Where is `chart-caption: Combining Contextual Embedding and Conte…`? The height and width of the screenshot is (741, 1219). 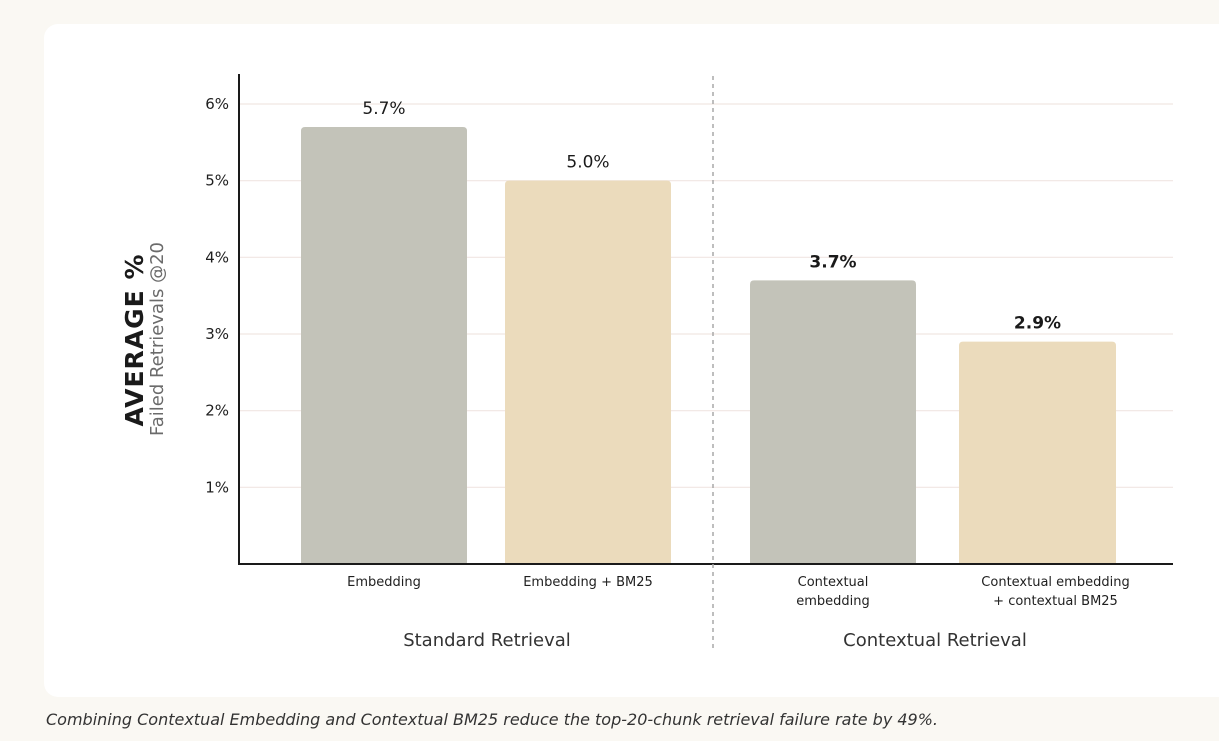 chart-caption: Combining Contextual Embedding and Conte… is located at coordinates (492, 719).